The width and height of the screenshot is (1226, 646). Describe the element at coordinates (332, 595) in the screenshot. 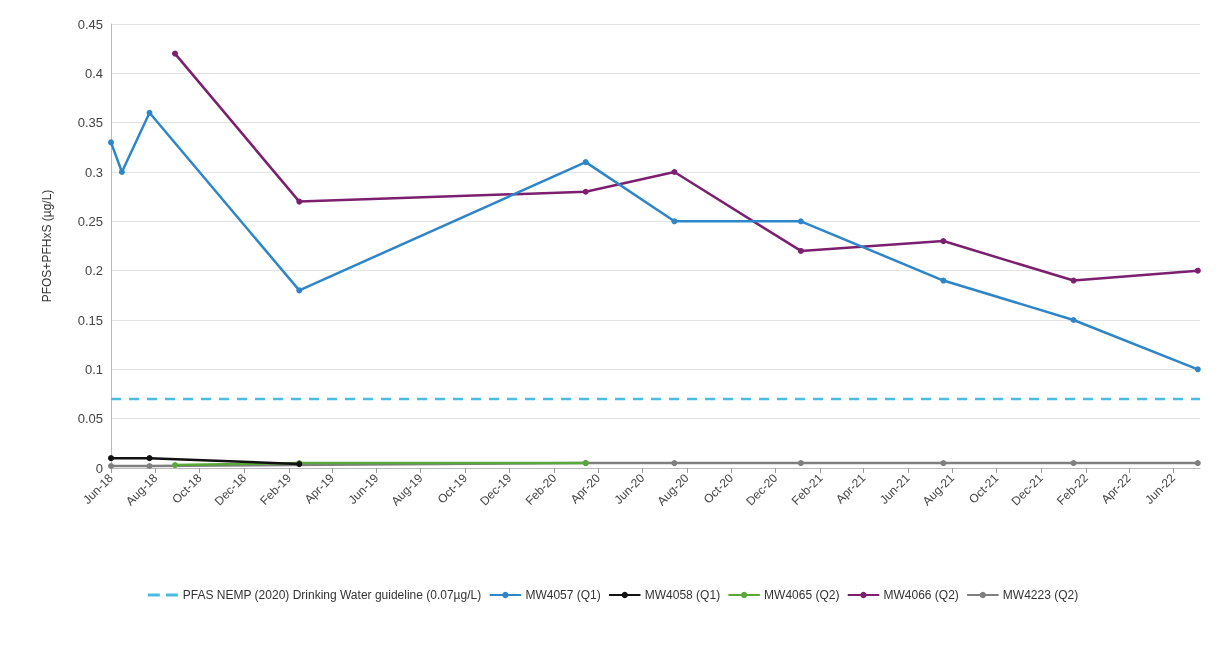

I see `legend-label: PFAS NEMP (2020) Drinking Water guideline (0.07µg/L)` at that location.